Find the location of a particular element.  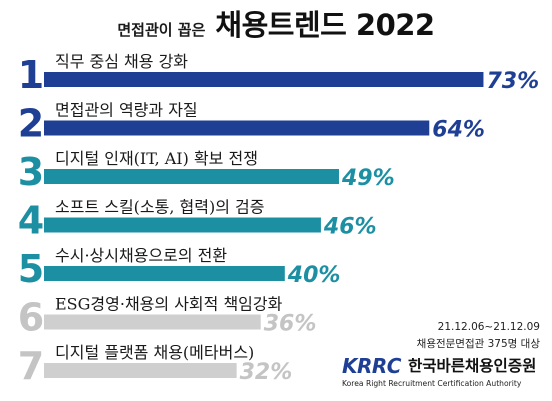

category-label: ESG경영·채용의 사회적 책임강화 is located at coordinates (169, 304).